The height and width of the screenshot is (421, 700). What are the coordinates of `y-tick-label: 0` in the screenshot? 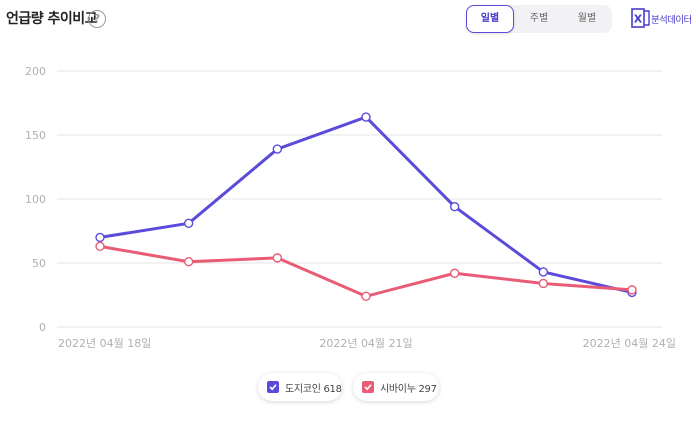 It's located at (42, 327).